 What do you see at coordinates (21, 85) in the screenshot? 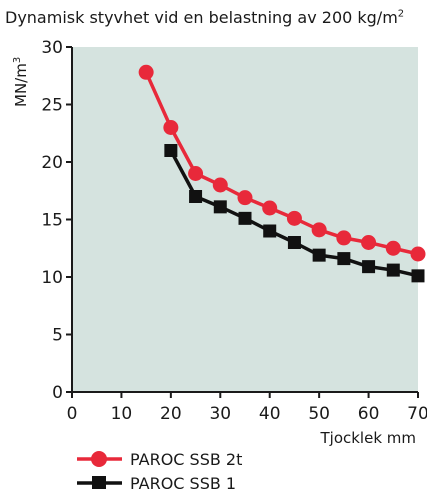
I see `y-axis-label-text: MN/m` at bounding box center [21, 85].